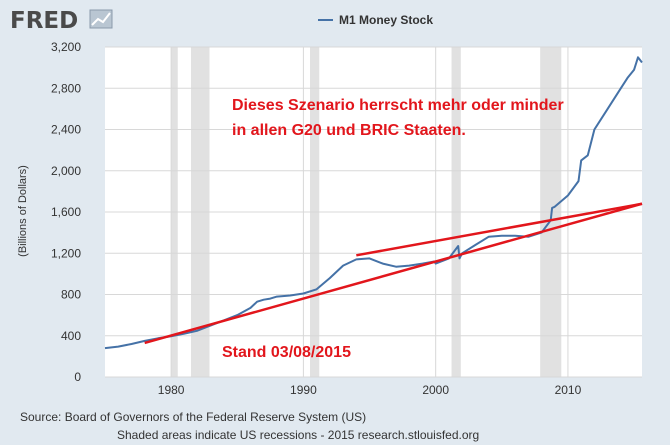 Image resolution: width=670 pixels, height=445 pixels. Describe the element at coordinates (71, 295) in the screenshot. I see `y-tick-label: 800` at that location.